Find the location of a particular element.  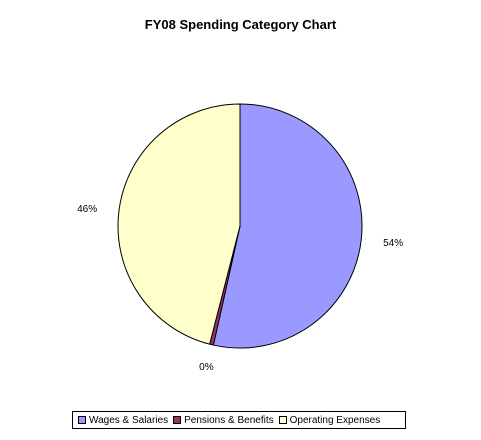

legend-swatch-pensions-benefits is located at coordinates (177, 420).